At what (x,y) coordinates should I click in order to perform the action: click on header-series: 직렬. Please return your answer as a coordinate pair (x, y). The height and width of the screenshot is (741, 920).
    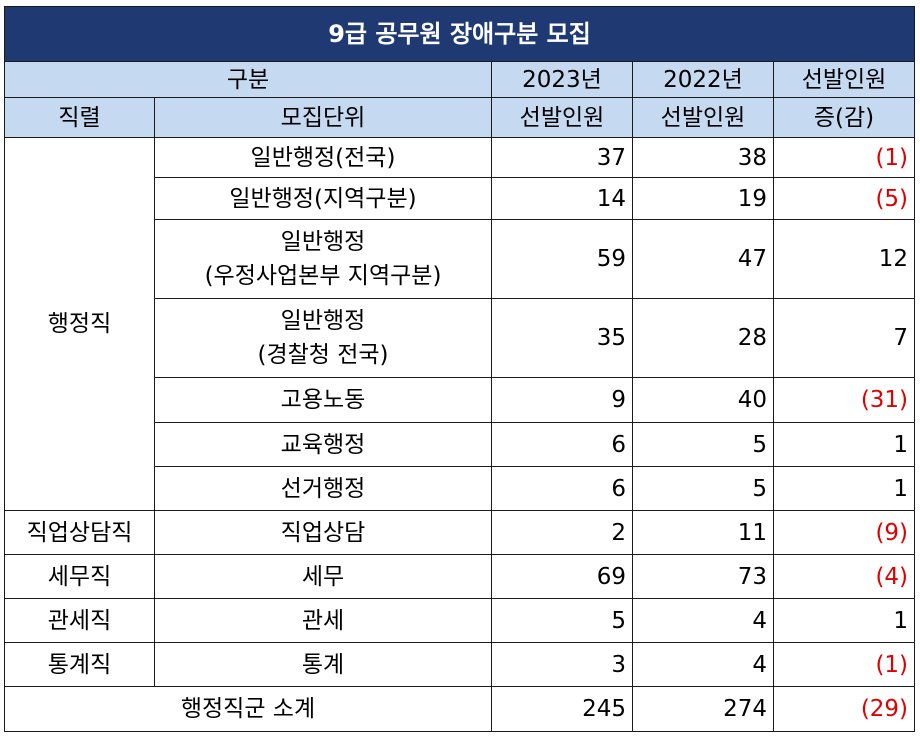
    Looking at the image, I should click on (79, 117).